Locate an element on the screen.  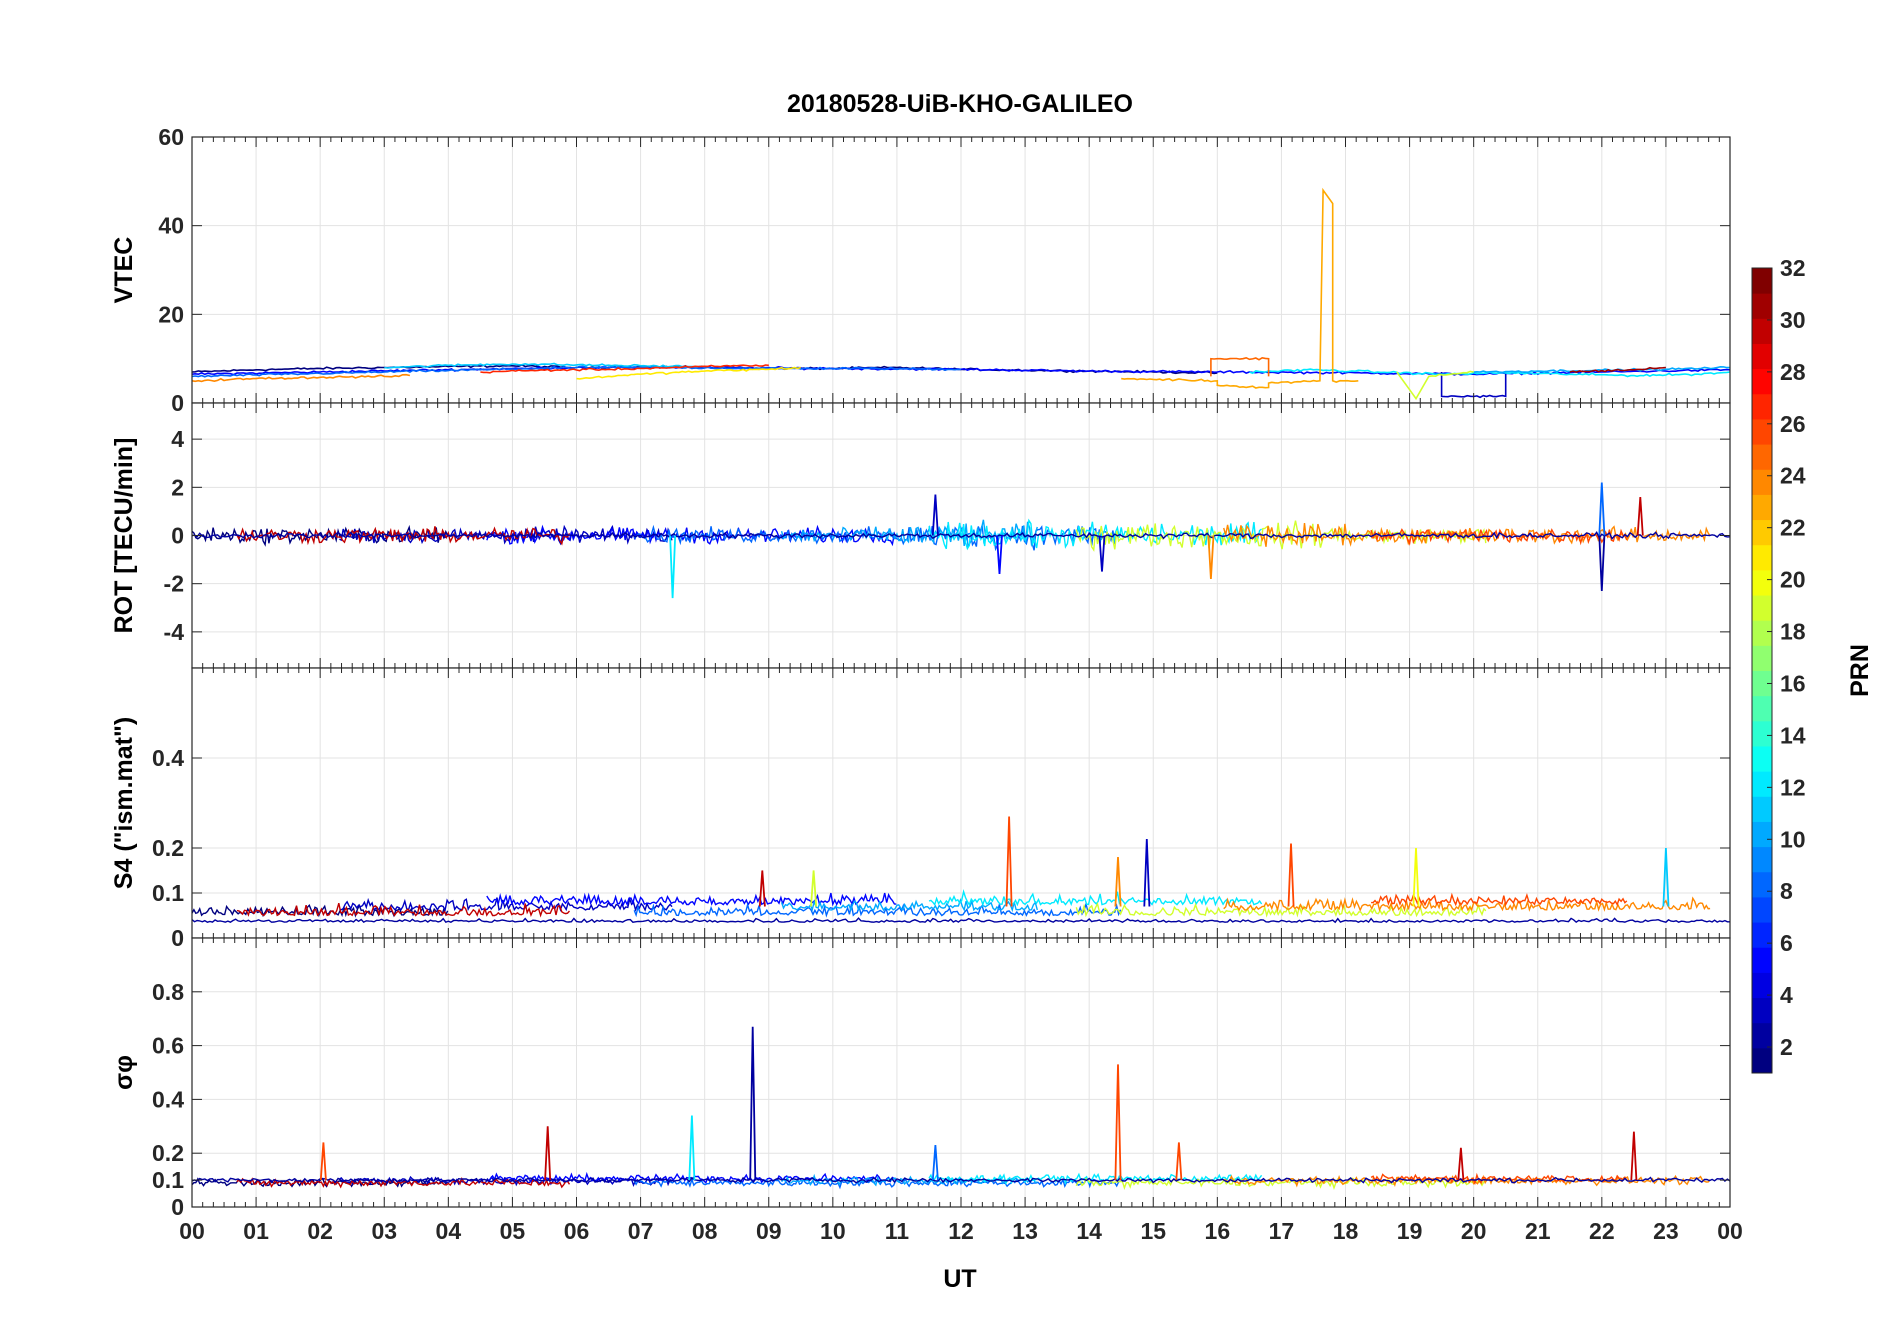
y-axis-label-rot: ROT [TECU/min] is located at coordinates (124, 536).